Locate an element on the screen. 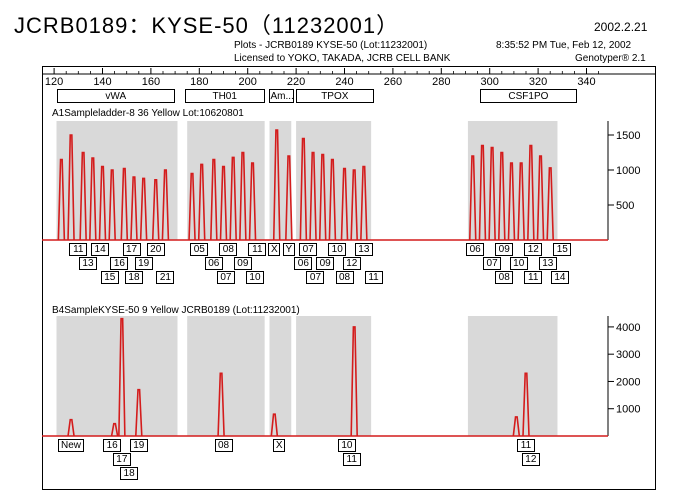  allele-box-0-1-0: 13 is located at coordinates (87, 263).